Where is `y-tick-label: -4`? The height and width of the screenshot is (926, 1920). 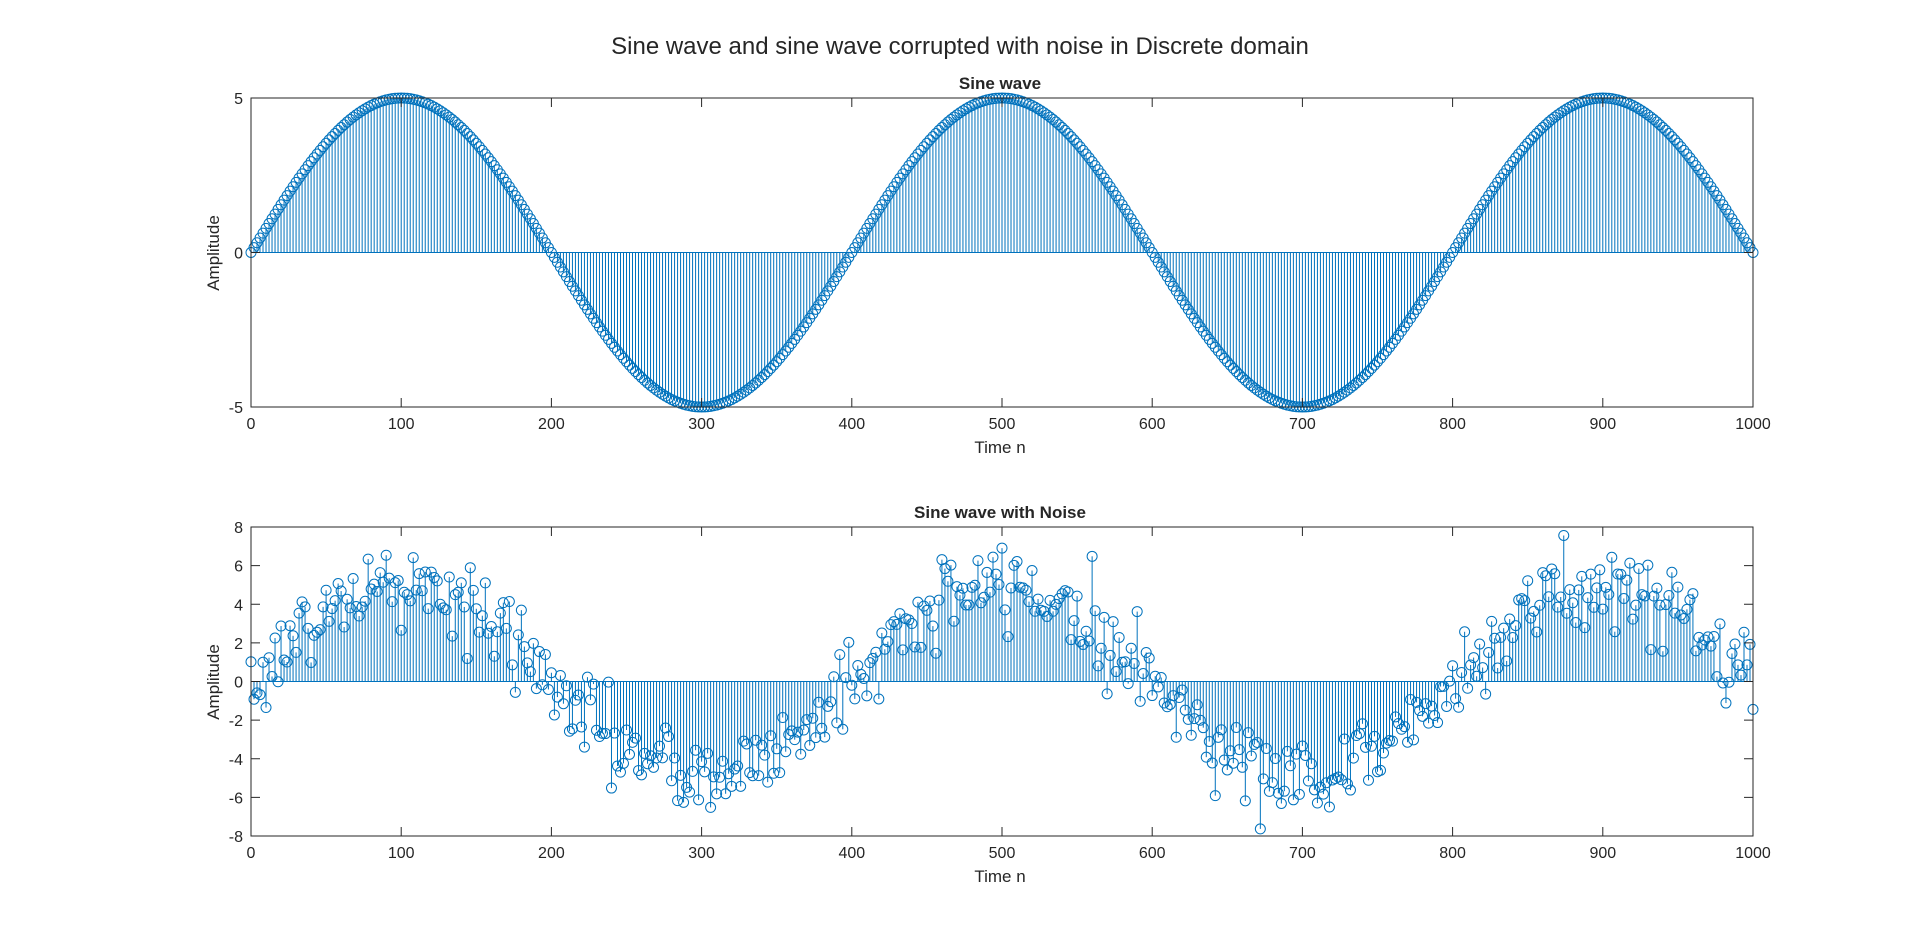 y-tick-label: -4 is located at coordinates (236, 760).